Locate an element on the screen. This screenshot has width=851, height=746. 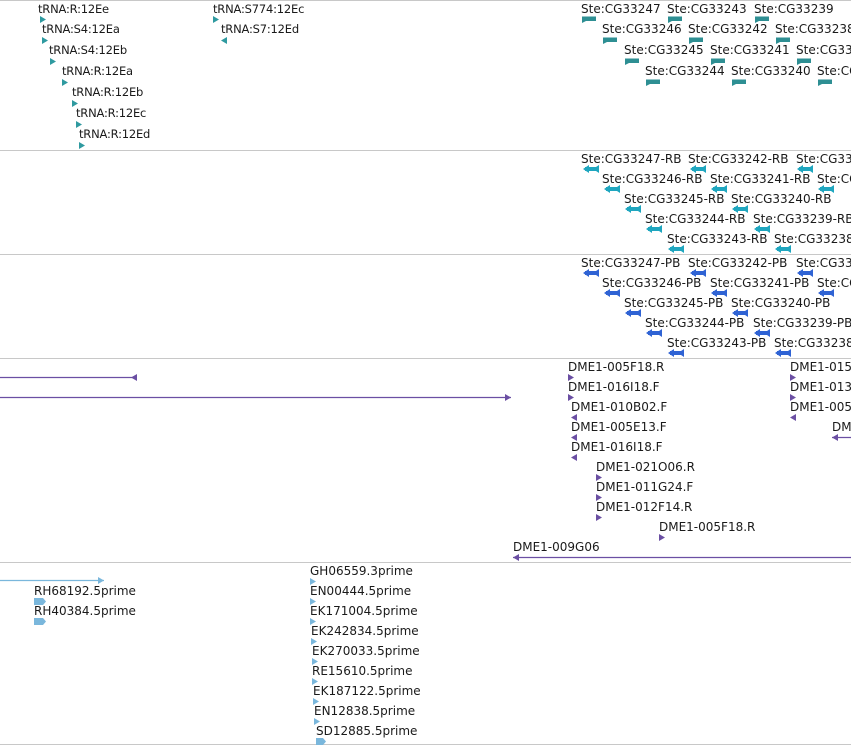
feature-label: EN00444.5prime is located at coordinates (361, 591).